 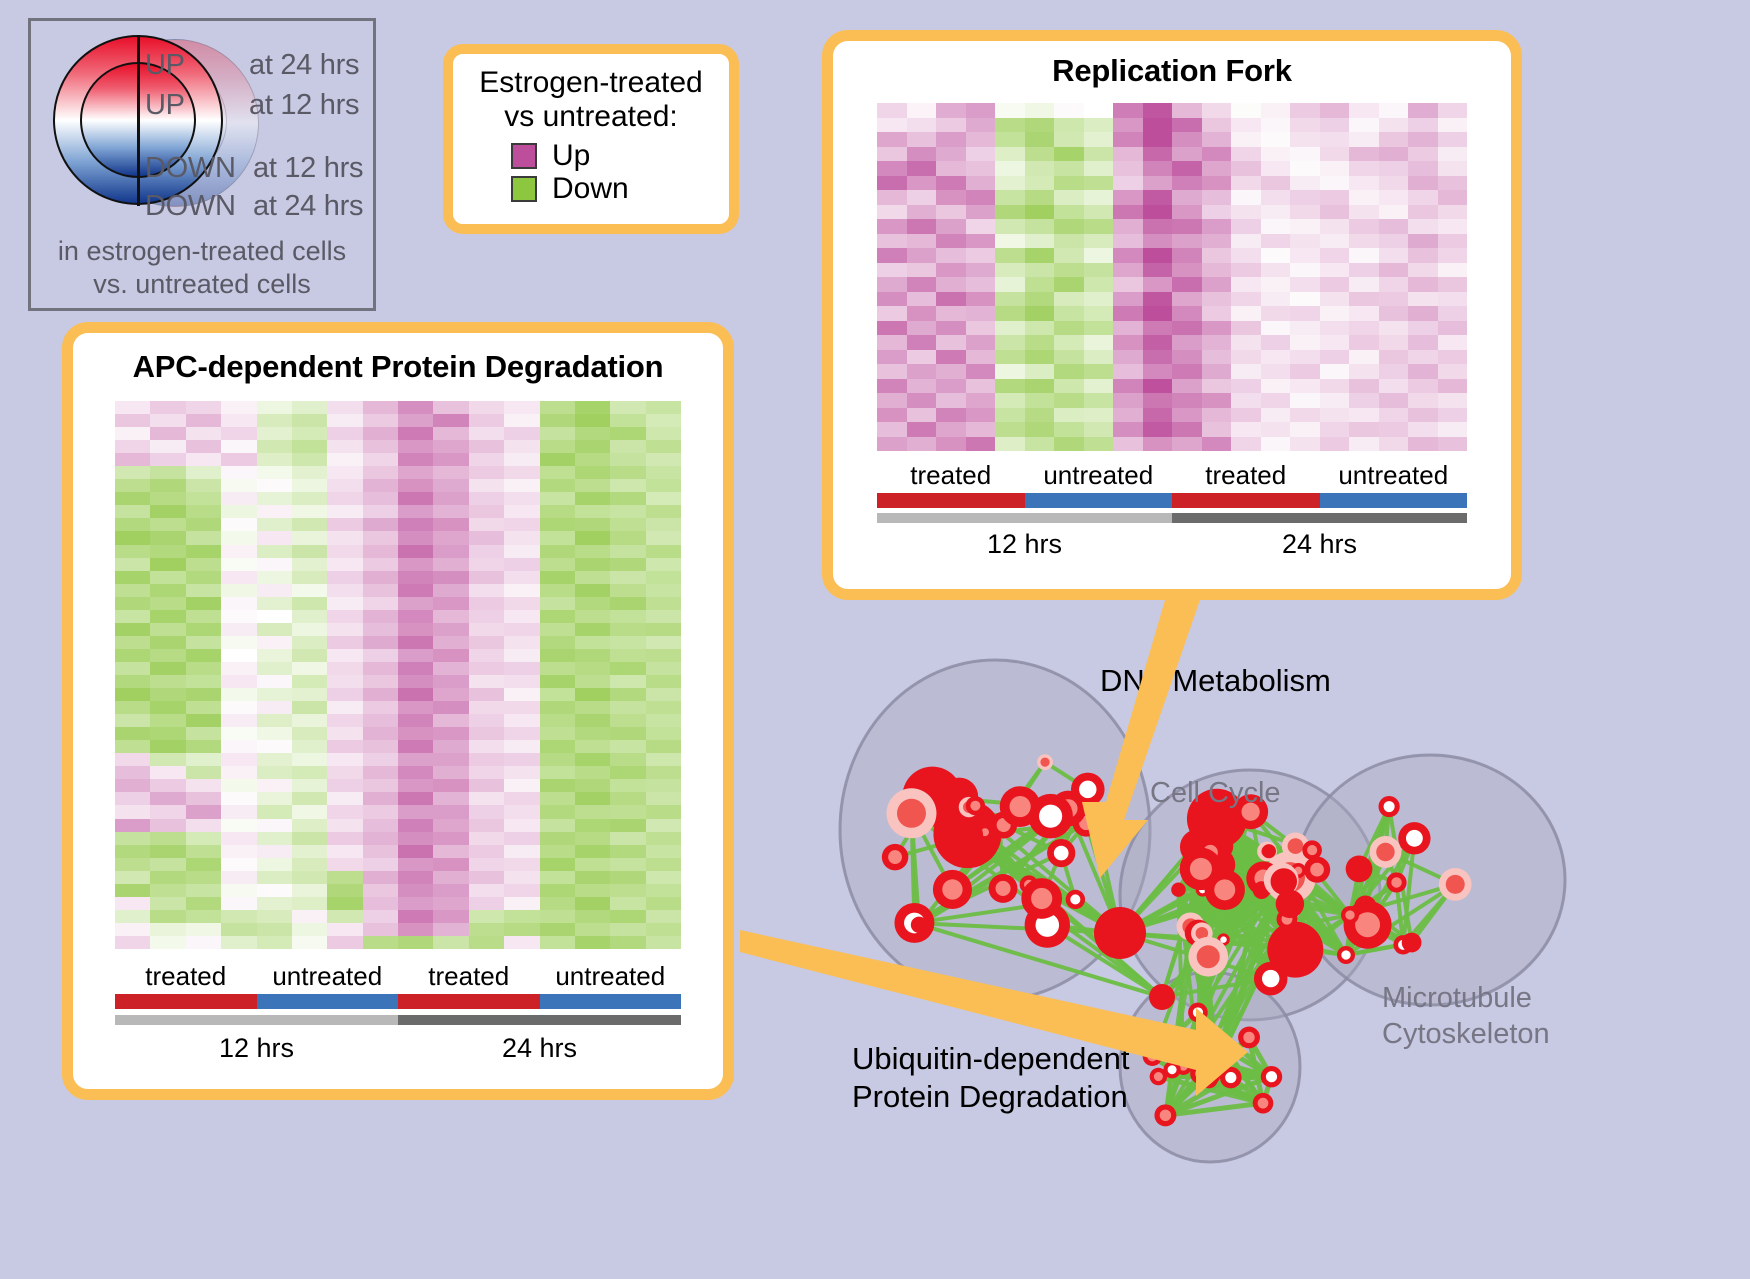 What do you see at coordinates (991, 1078) in the screenshot?
I see `cluster-label-ubiquitin-degradation: Ubiquitin-dependent Protein Degradation` at bounding box center [991, 1078].